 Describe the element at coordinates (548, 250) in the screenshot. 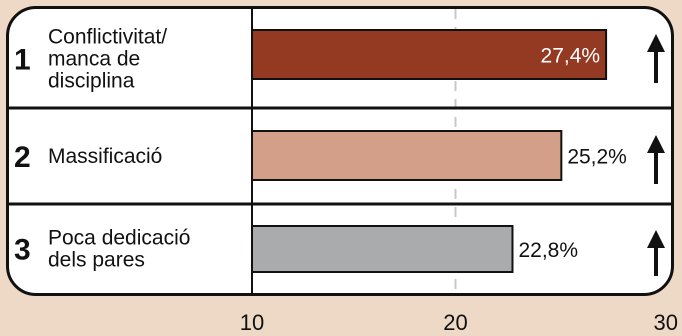

I see `value-label: 22,8%` at that location.